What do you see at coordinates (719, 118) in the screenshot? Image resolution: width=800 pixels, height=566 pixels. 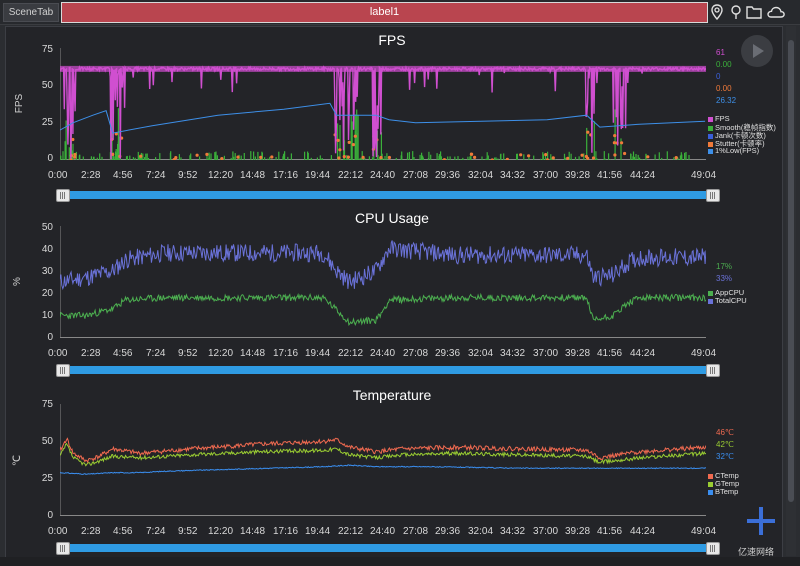 I see `fps-legend-item: FPS` at bounding box center [719, 118].